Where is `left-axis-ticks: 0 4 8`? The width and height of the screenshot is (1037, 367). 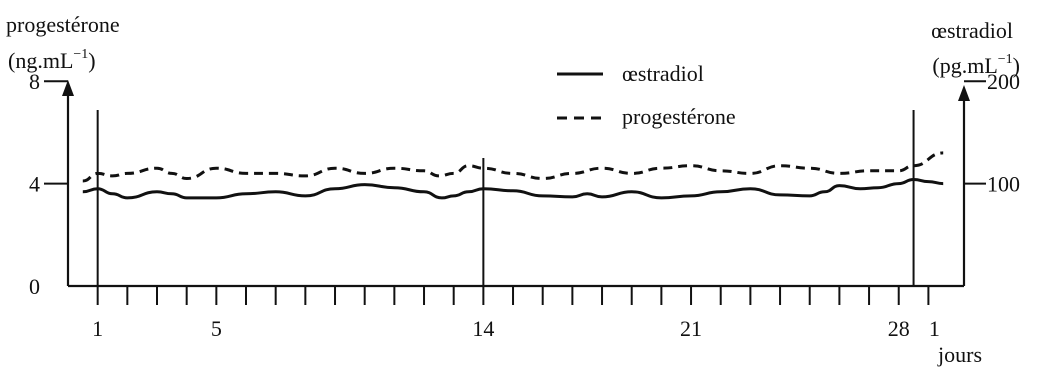 left-axis-ticks: 0 4 8 is located at coordinates (48, 184).